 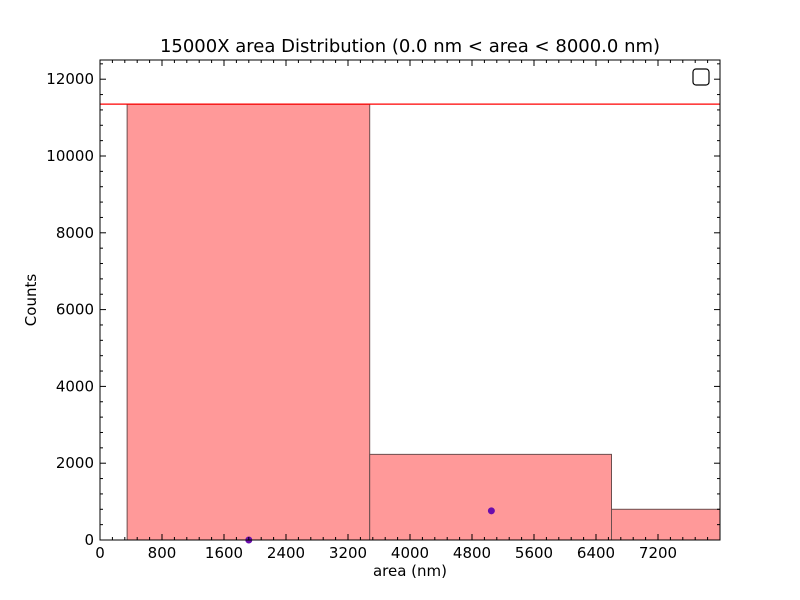 What do you see at coordinates (31, 300) in the screenshot?
I see `y-axis-label: Counts` at bounding box center [31, 300].